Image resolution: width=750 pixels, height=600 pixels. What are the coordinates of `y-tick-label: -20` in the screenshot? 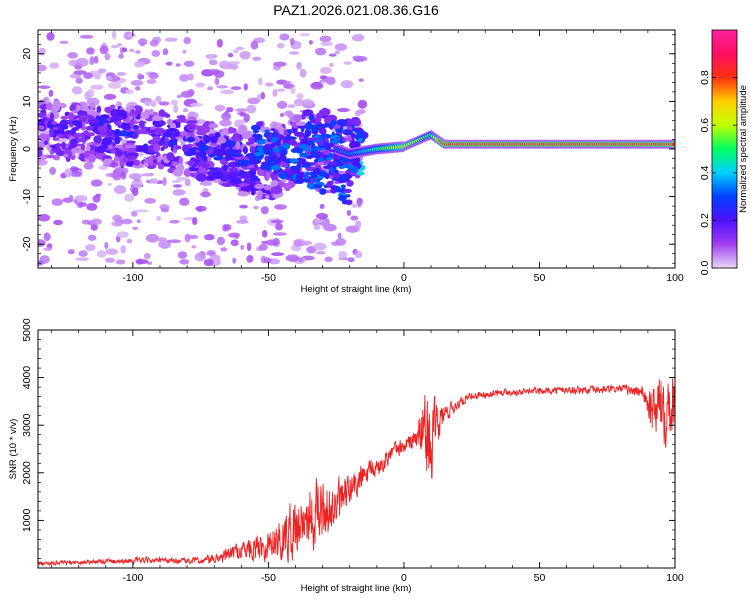 It's located at (27, 243).